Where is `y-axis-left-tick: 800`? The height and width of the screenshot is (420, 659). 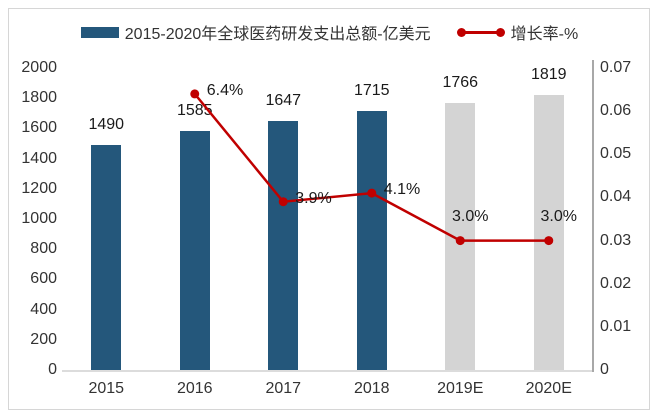
y-axis-left-tick: 800 is located at coordinates (43, 249).